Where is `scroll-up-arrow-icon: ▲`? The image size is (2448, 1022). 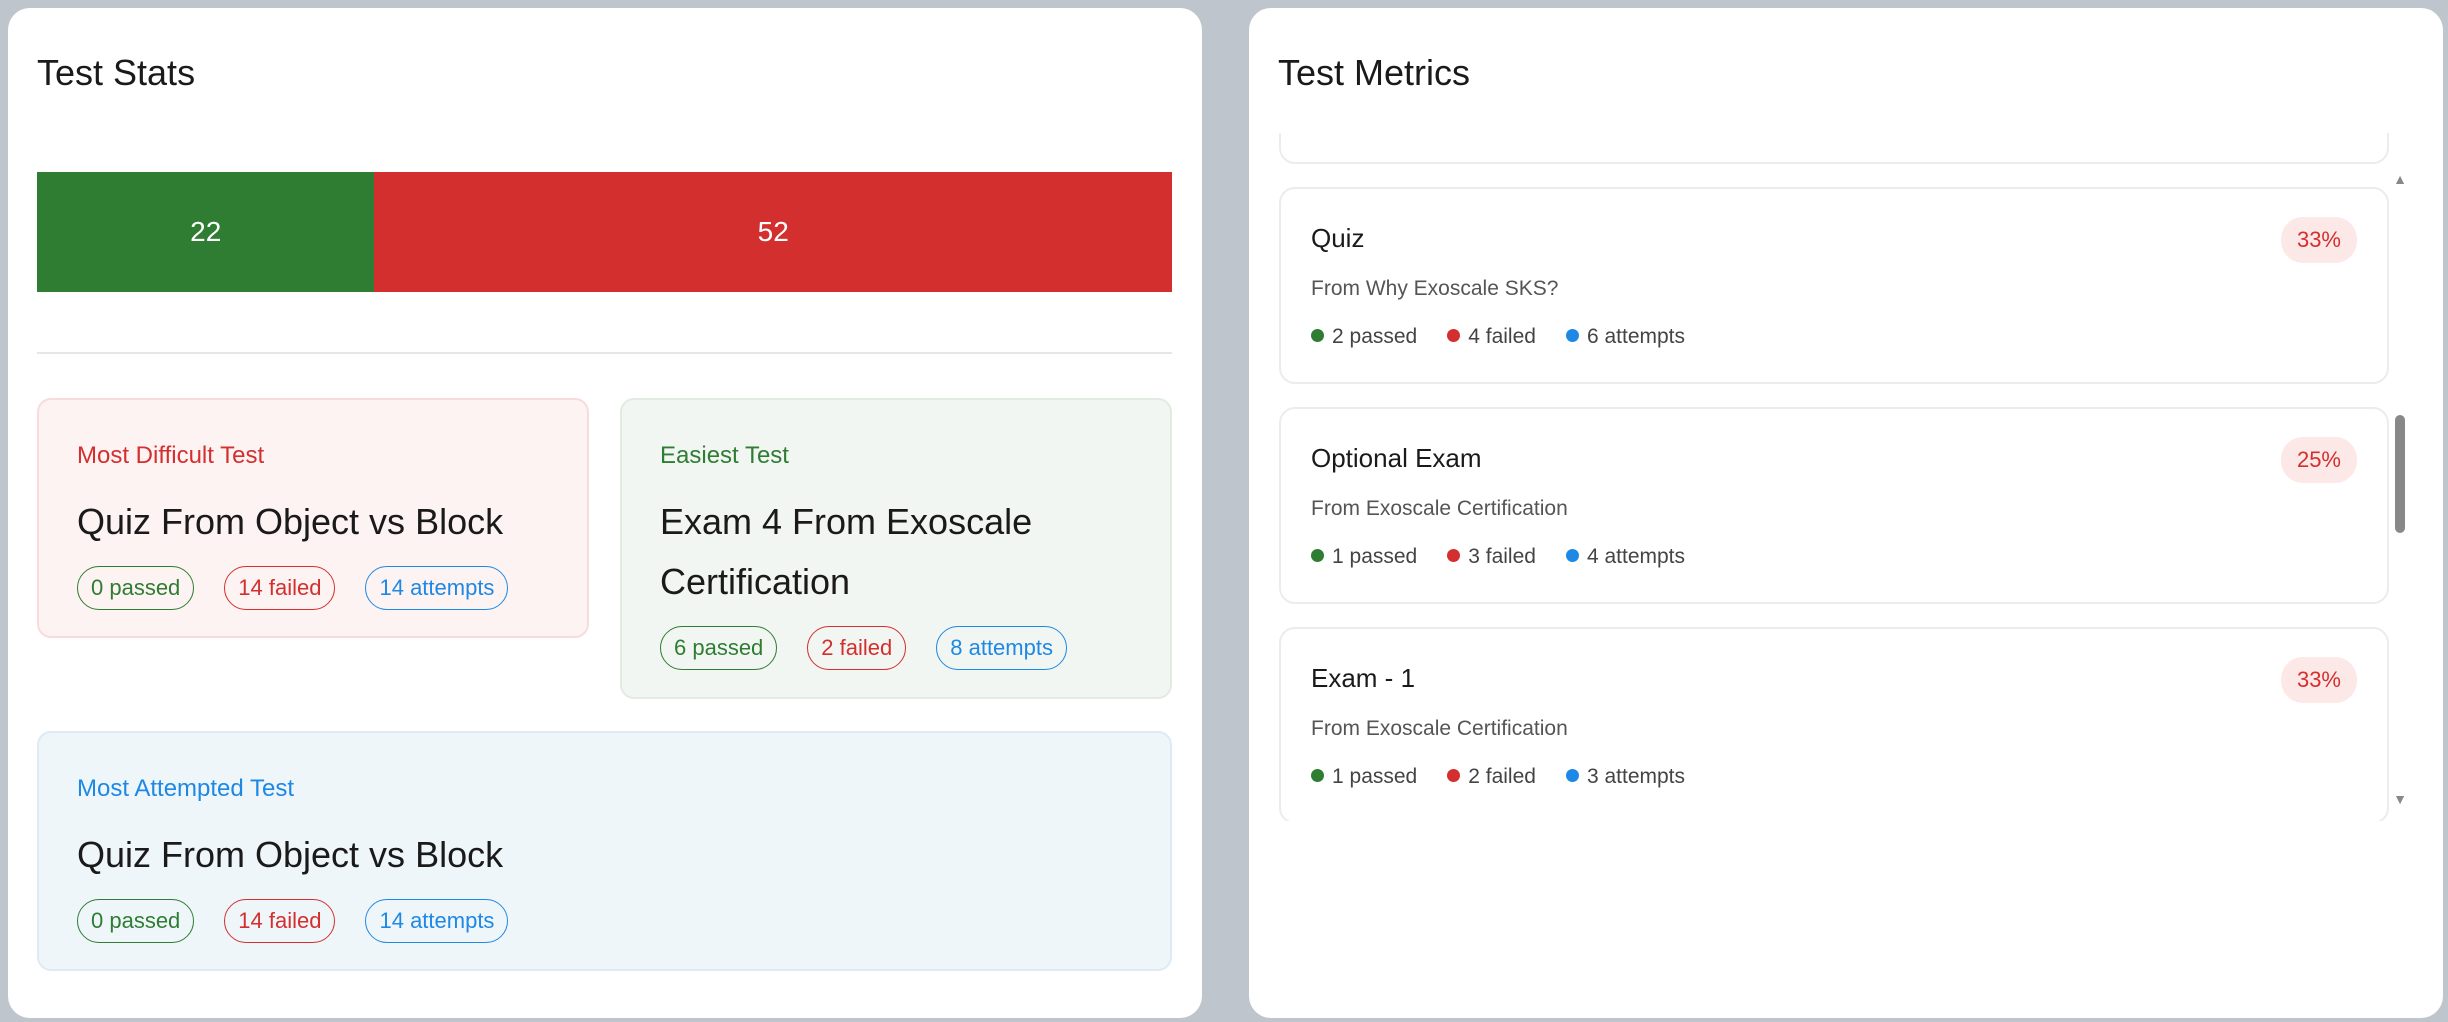 scroll-up-arrow-icon: ▲ is located at coordinates (2400, 179).